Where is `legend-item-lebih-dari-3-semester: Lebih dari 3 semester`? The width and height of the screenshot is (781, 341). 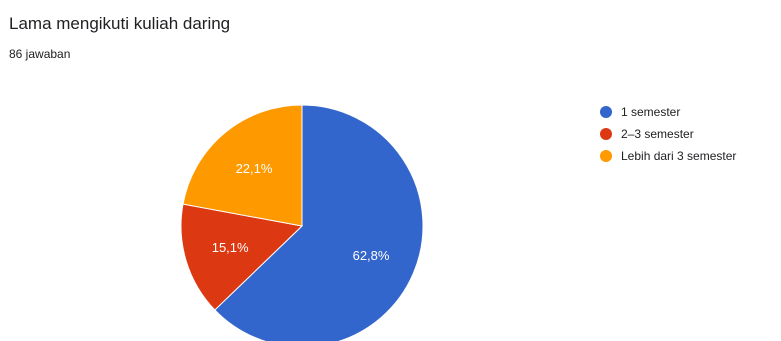
legend-item-lebih-dari-3-semester: Lebih dari 3 semester is located at coordinates (668, 156).